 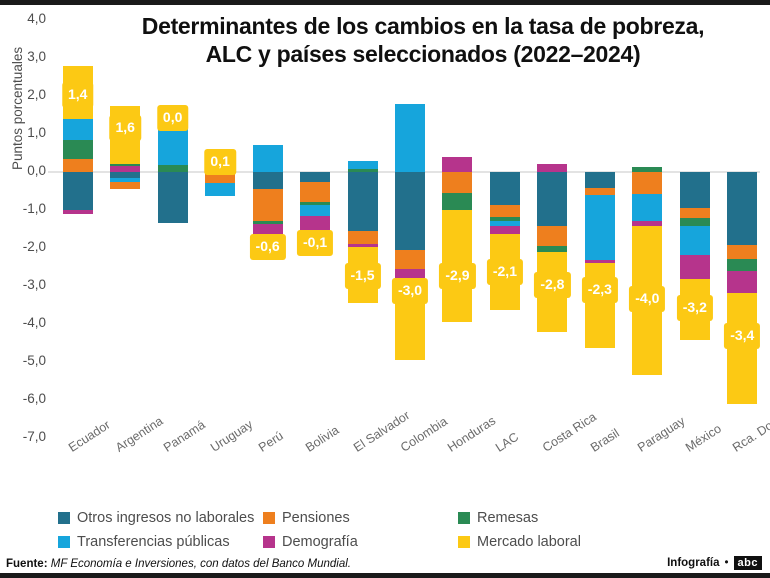 What do you see at coordinates (267, 247) in the screenshot?
I see `bar-value-label: -0,6` at bounding box center [267, 247].